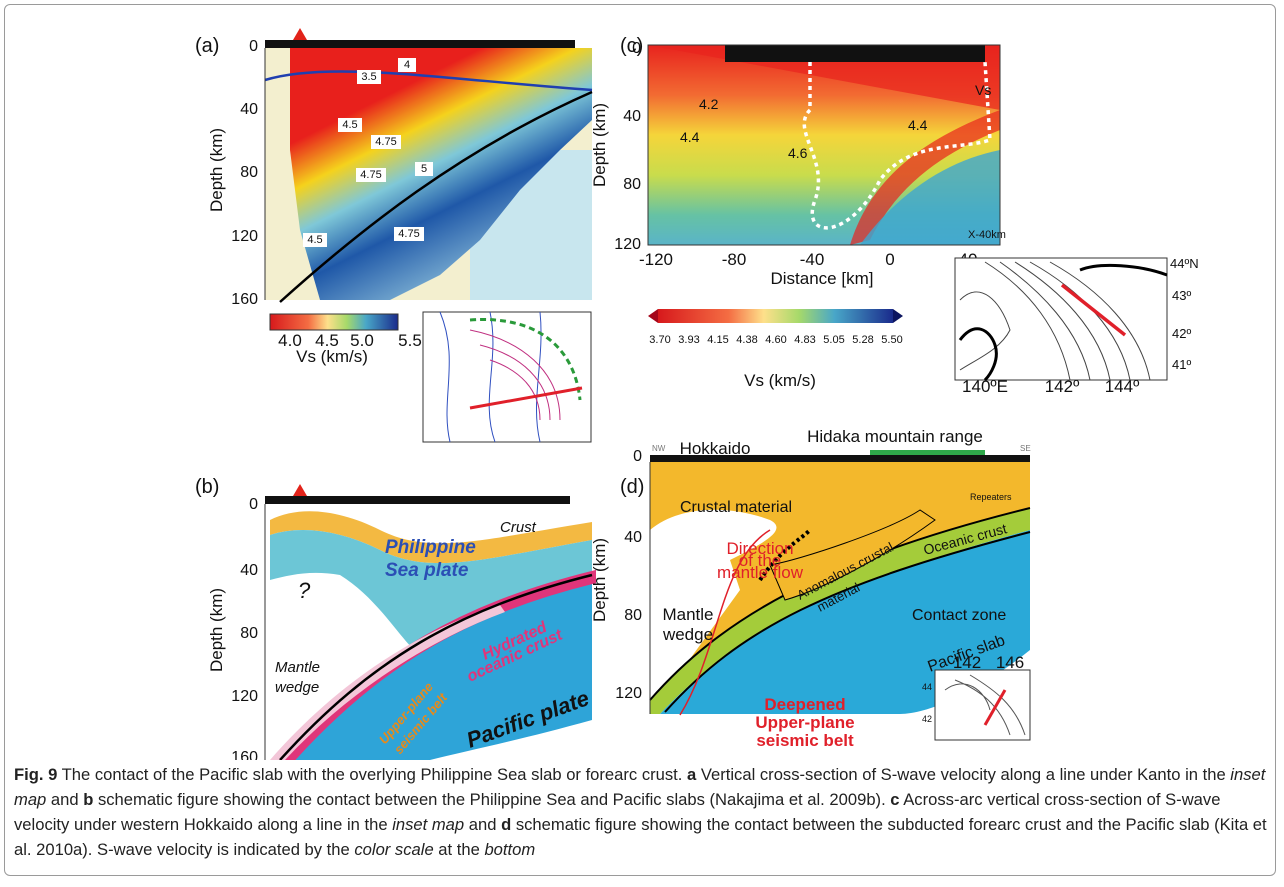 The width and height of the screenshot is (1284, 887). I want to click on annotation: Philippine, so click(430, 547).